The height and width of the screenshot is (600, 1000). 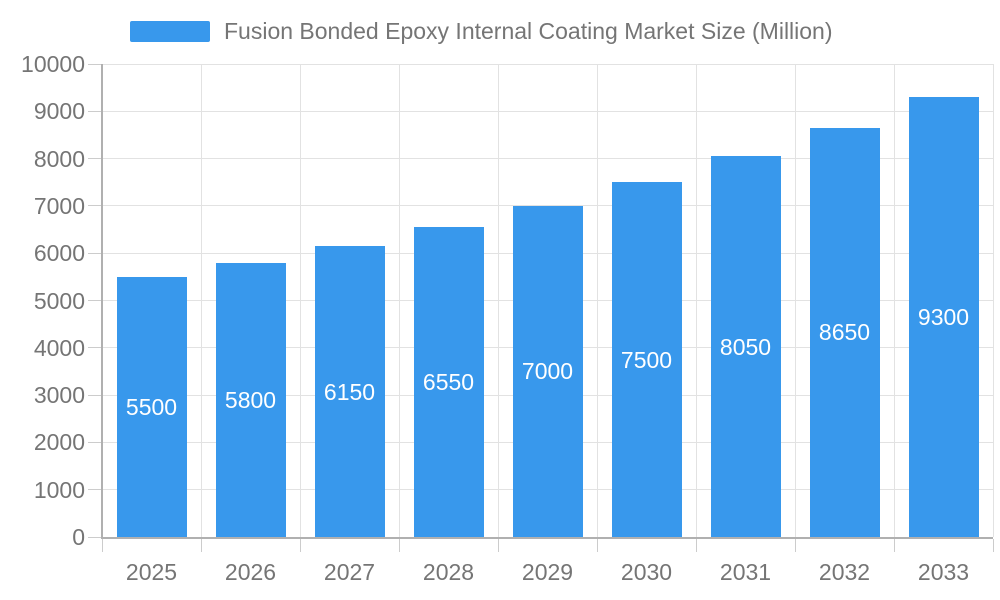 What do you see at coordinates (59, 300) in the screenshot?
I see `y-tick-label: 5000` at bounding box center [59, 300].